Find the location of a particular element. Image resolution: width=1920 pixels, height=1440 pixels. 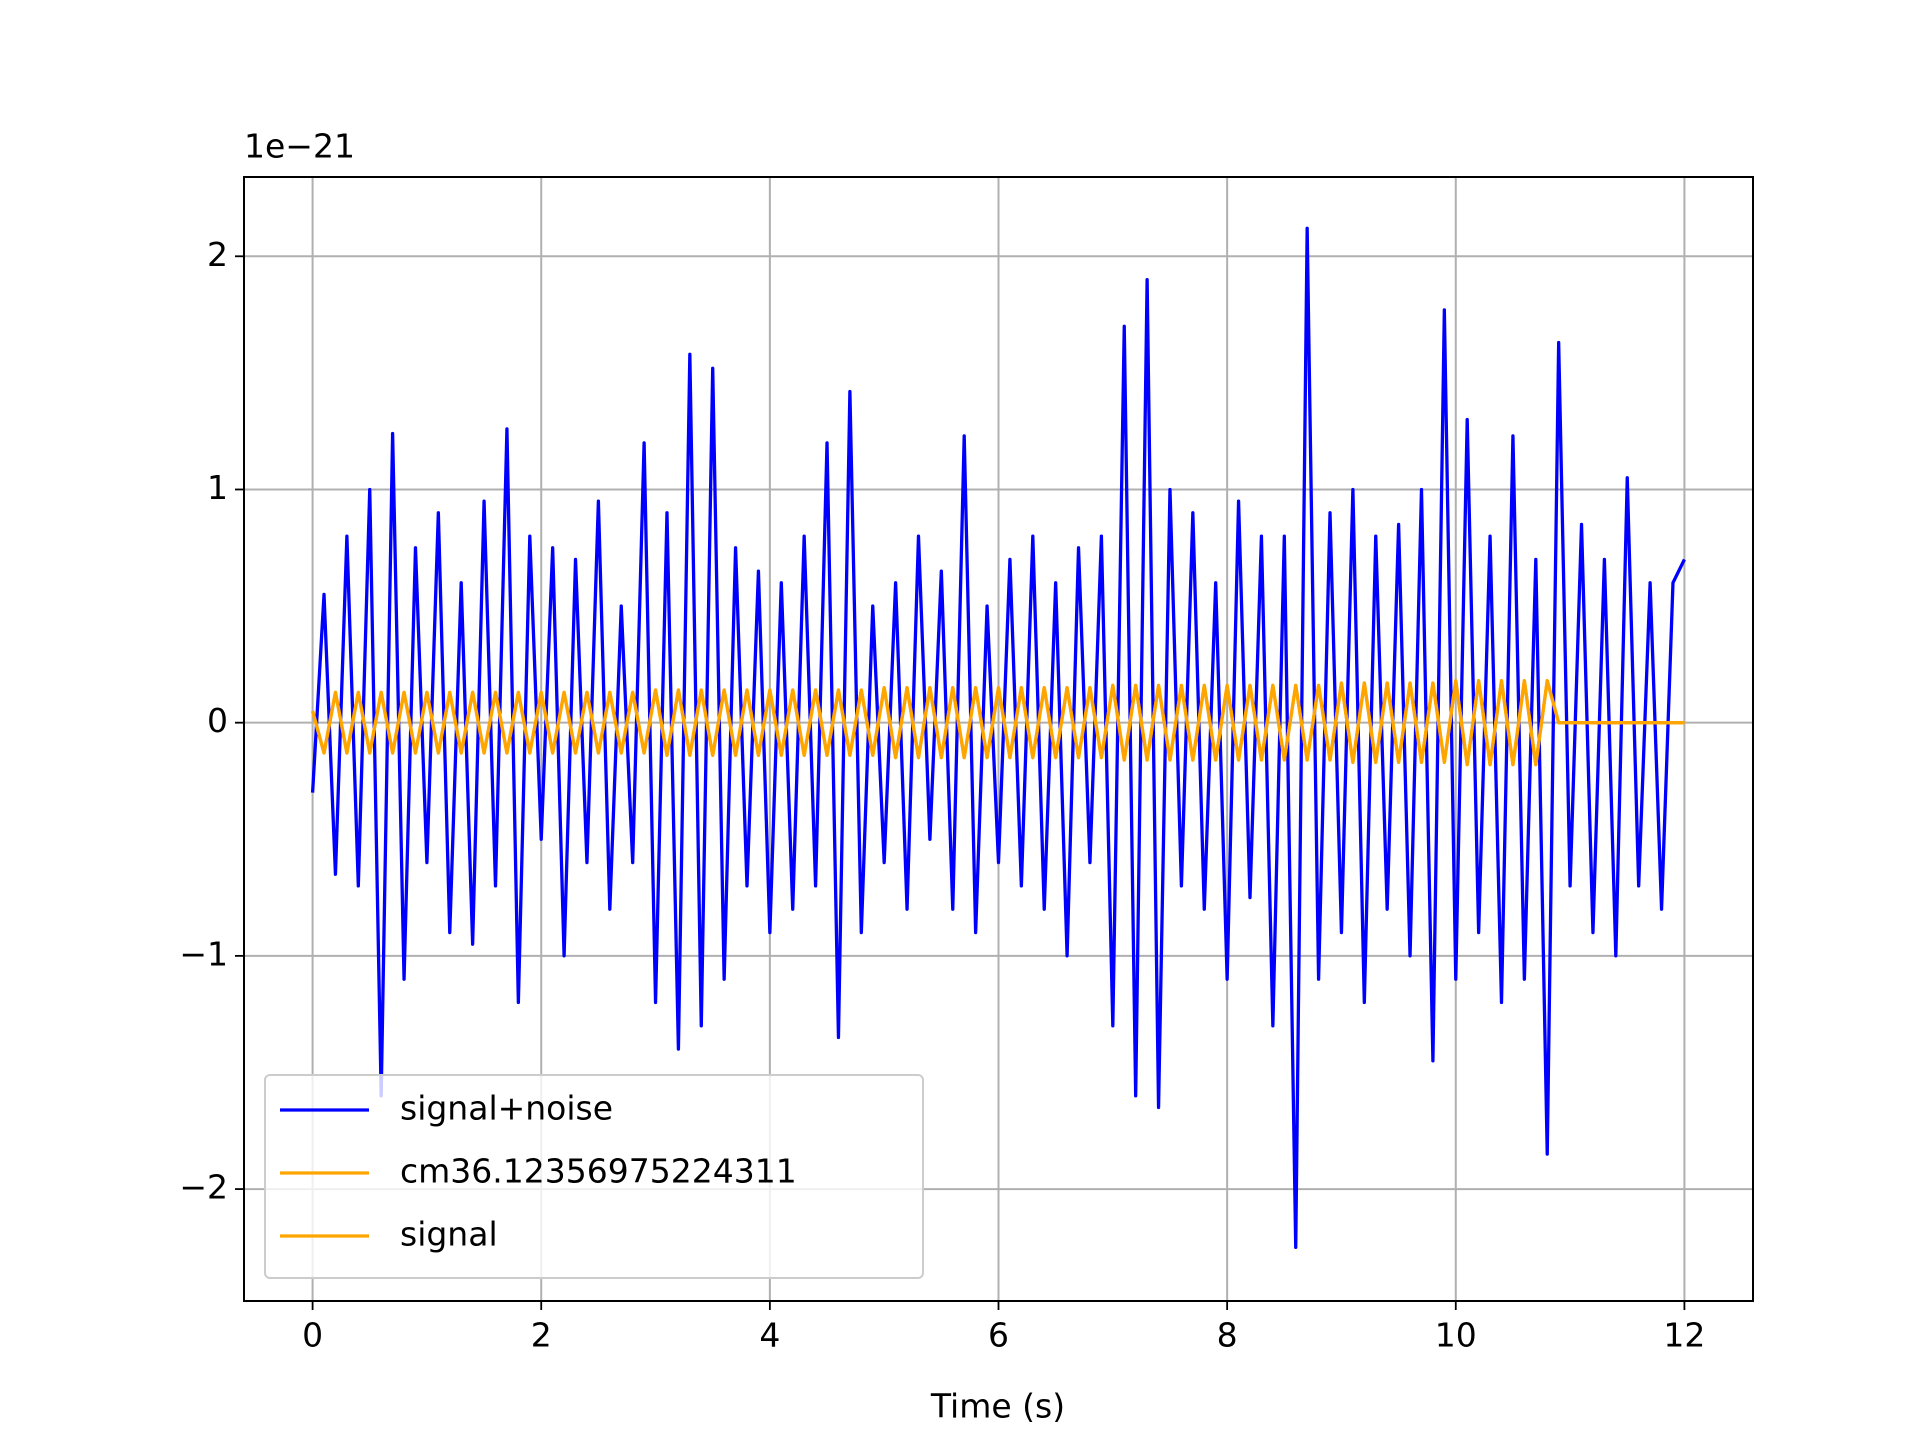

x-tick-label: 10 is located at coordinates (1456, 1335).